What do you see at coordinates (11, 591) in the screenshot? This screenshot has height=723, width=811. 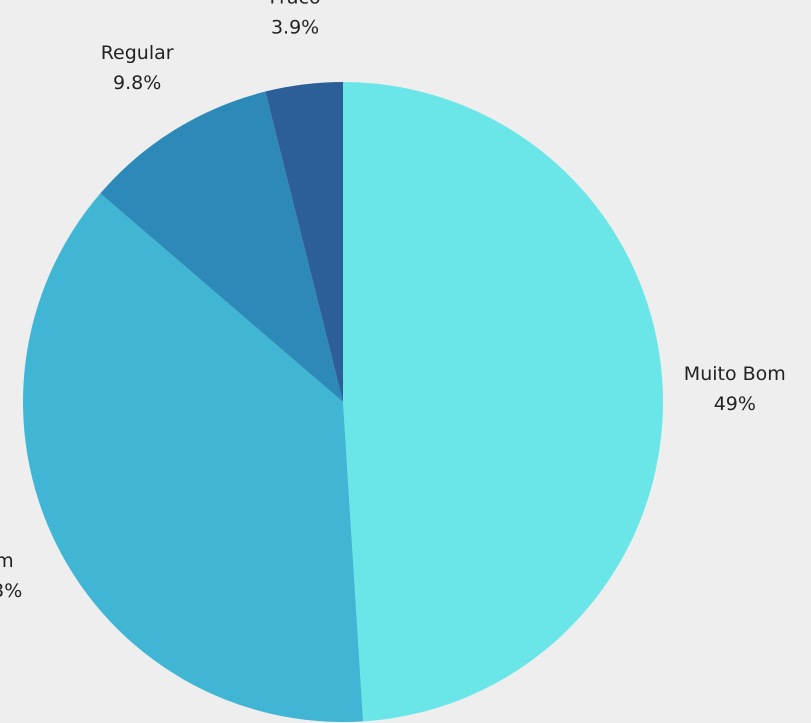 I see `slice-value-label: 37.3%` at bounding box center [11, 591].